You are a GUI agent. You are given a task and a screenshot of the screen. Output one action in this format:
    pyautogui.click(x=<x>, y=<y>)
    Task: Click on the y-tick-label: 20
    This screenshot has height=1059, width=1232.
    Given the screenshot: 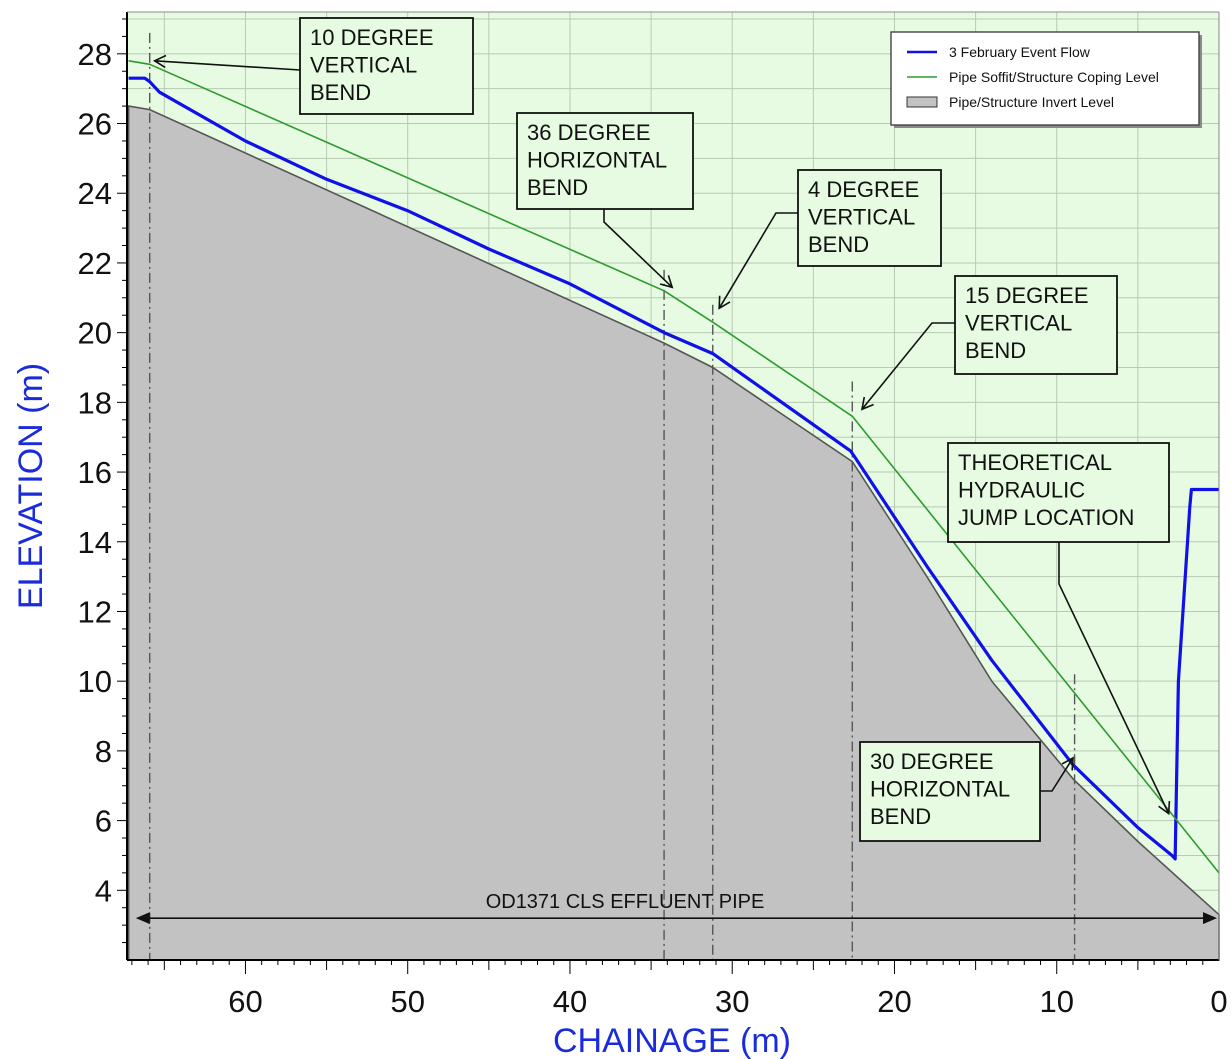 What is the action you would take?
    pyautogui.click(x=95, y=333)
    